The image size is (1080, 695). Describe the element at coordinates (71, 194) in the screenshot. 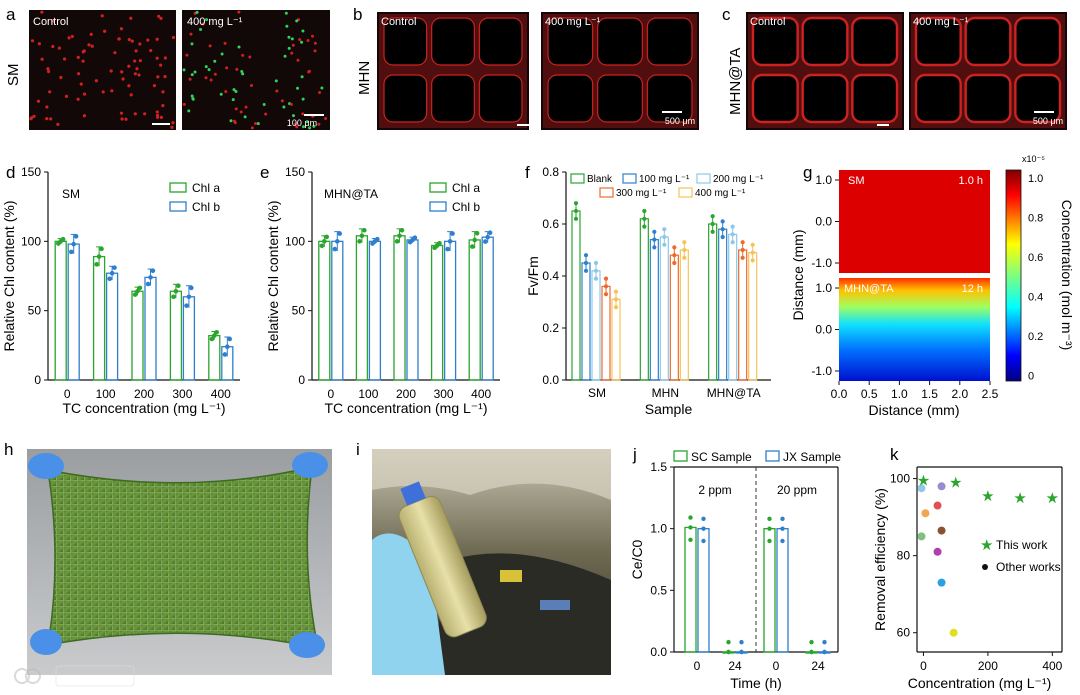

I see `chart-title: SM` at that location.